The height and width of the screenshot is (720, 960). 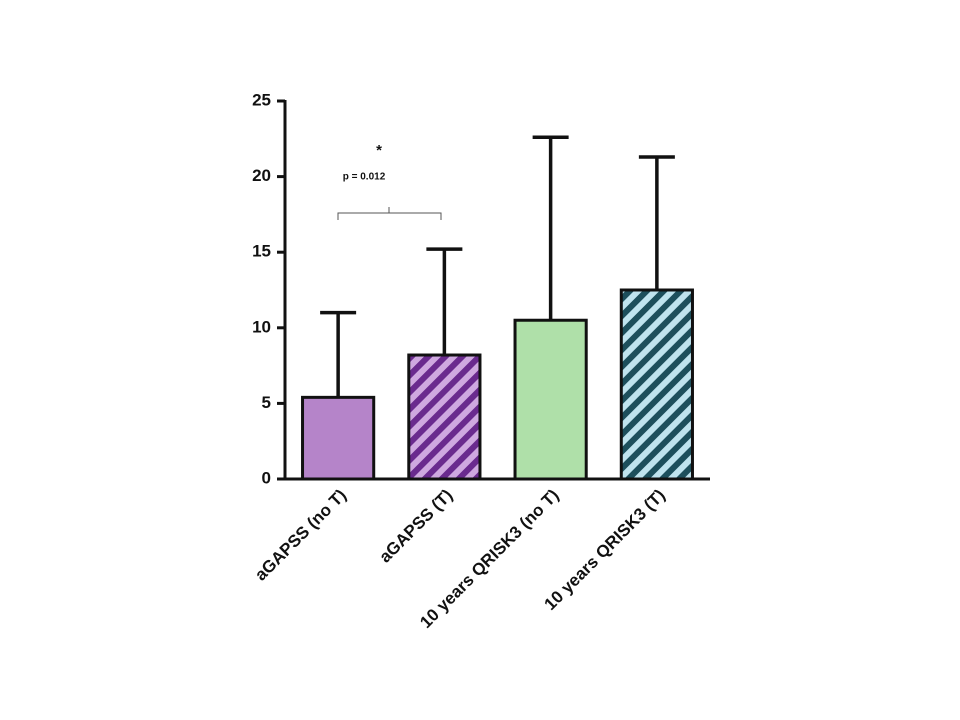 I want to click on y-tick-label: 5, so click(x=266, y=402).